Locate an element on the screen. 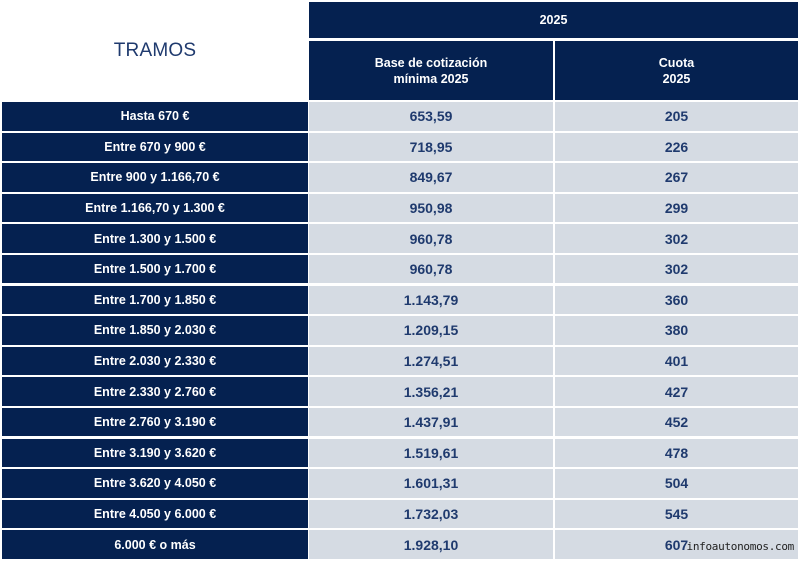 Image resolution: width=800 pixels, height=561 pixels. tramo-cell: Entre 4.050 y 6.000 € is located at coordinates (155, 514).